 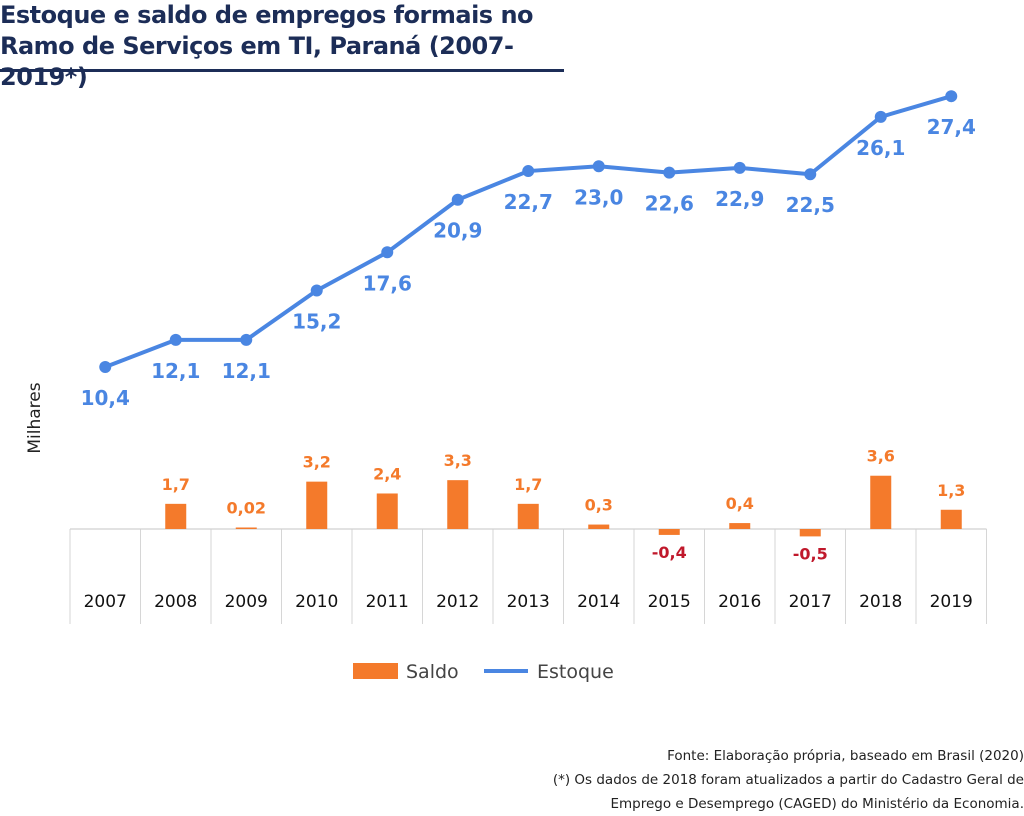 I want to click on y-axis-label: Milhares, so click(x=35, y=417).